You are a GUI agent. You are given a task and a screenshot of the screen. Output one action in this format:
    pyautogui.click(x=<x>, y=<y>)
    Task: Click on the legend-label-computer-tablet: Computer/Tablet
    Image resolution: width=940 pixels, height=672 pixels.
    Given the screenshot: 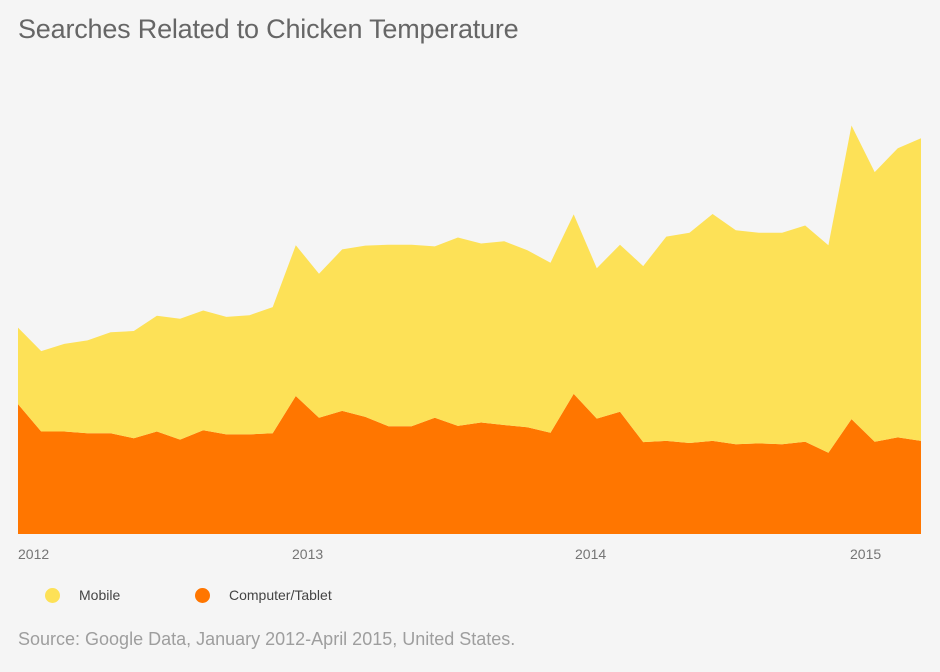 What is the action you would take?
    pyautogui.click(x=280, y=595)
    